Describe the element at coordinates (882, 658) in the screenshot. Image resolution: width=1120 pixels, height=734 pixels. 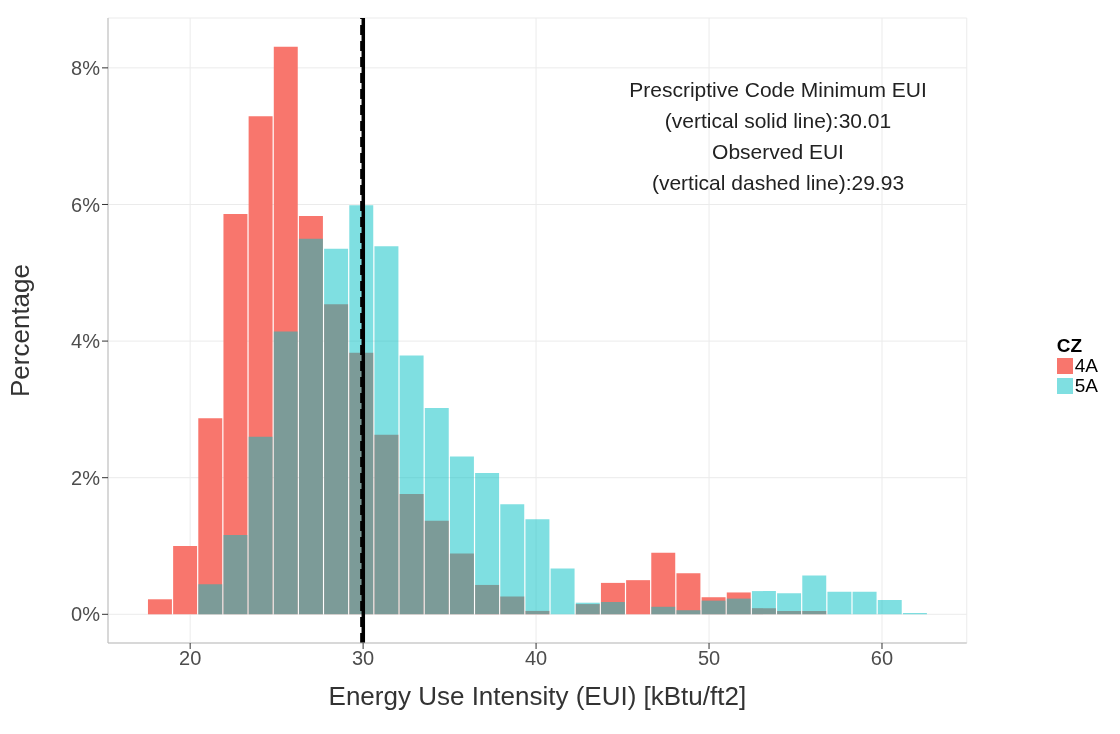
I see `x-tick-label: 60` at that location.